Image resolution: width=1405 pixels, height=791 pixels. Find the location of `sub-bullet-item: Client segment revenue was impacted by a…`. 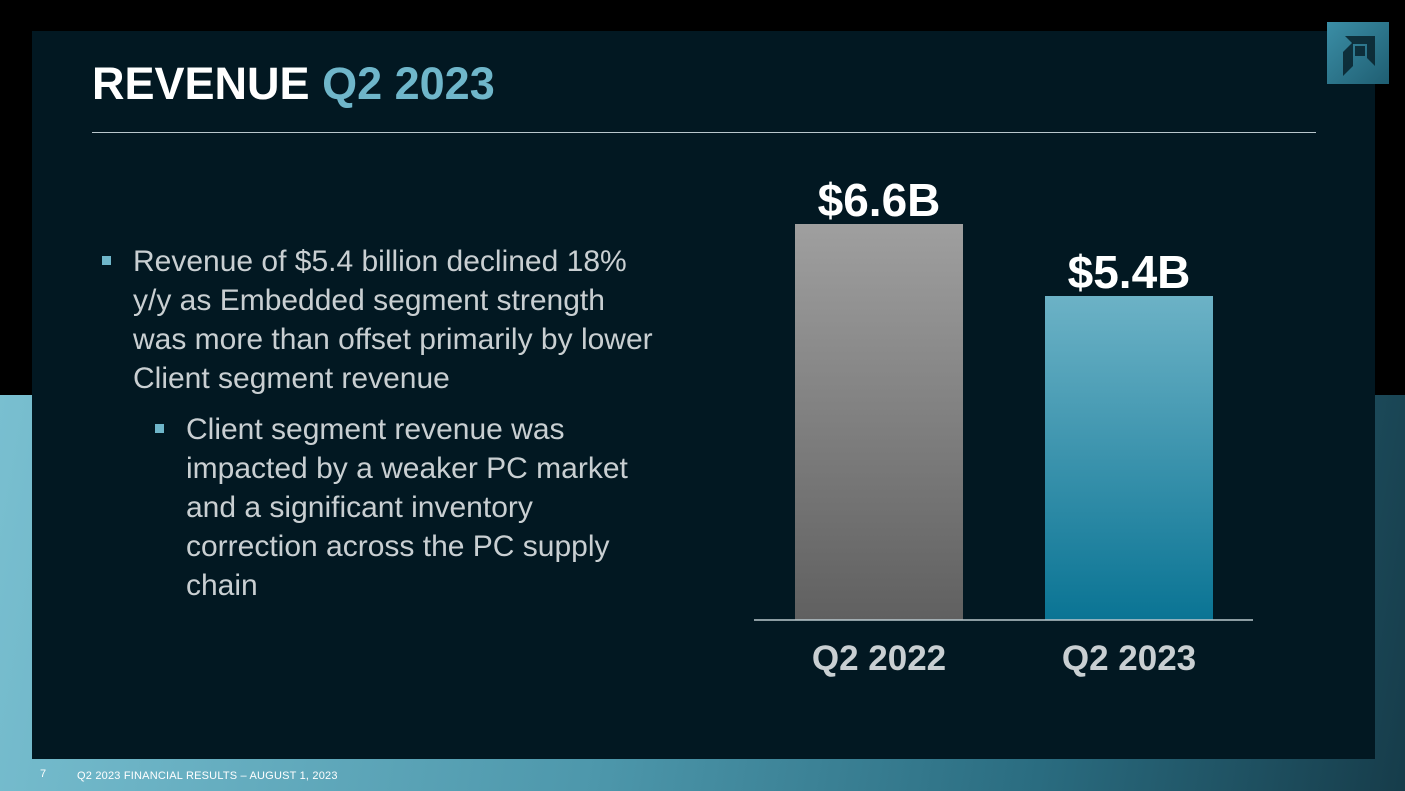

sub-bullet-item: Client segment revenue was impacted by a… is located at coordinates (406, 507).